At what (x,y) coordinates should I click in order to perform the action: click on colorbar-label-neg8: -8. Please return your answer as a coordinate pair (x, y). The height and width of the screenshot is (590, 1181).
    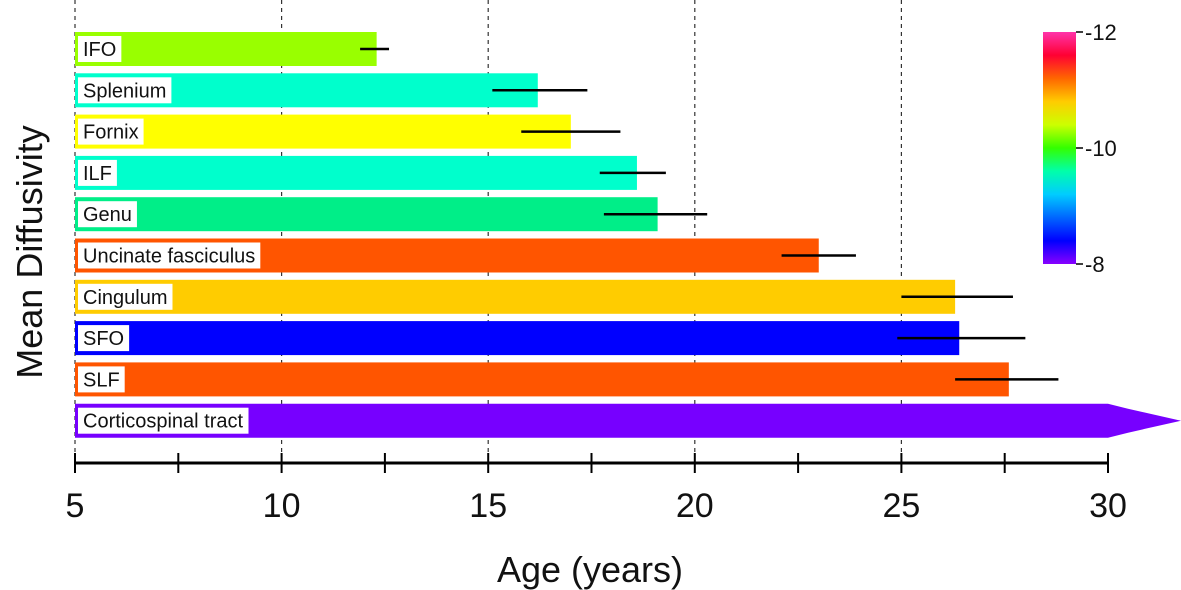
    Looking at the image, I should click on (1095, 264).